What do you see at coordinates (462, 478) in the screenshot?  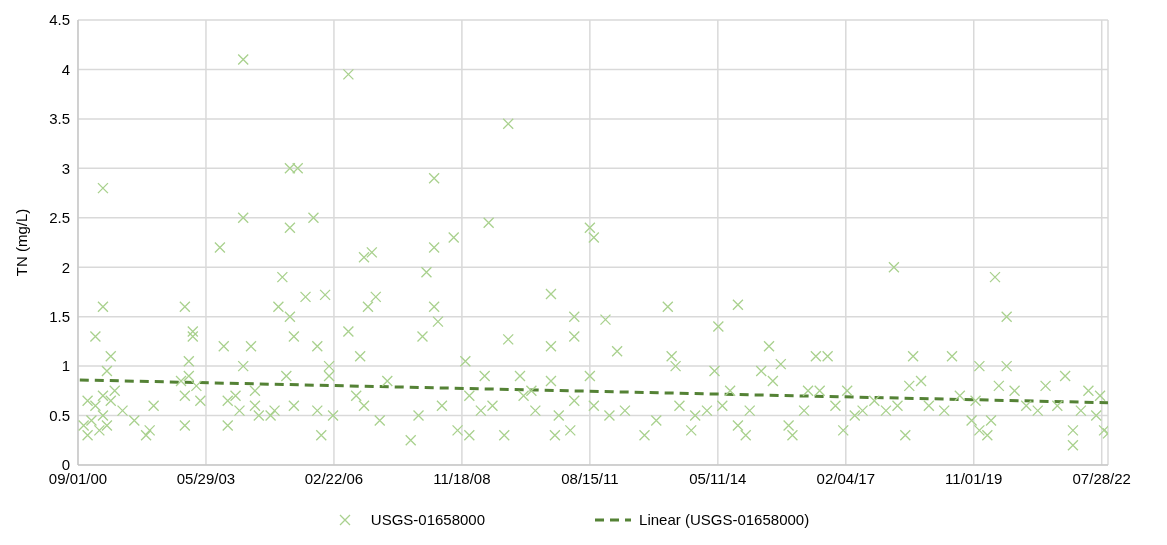 I see `x-tick-label: 11/18/08` at bounding box center [462, 478].